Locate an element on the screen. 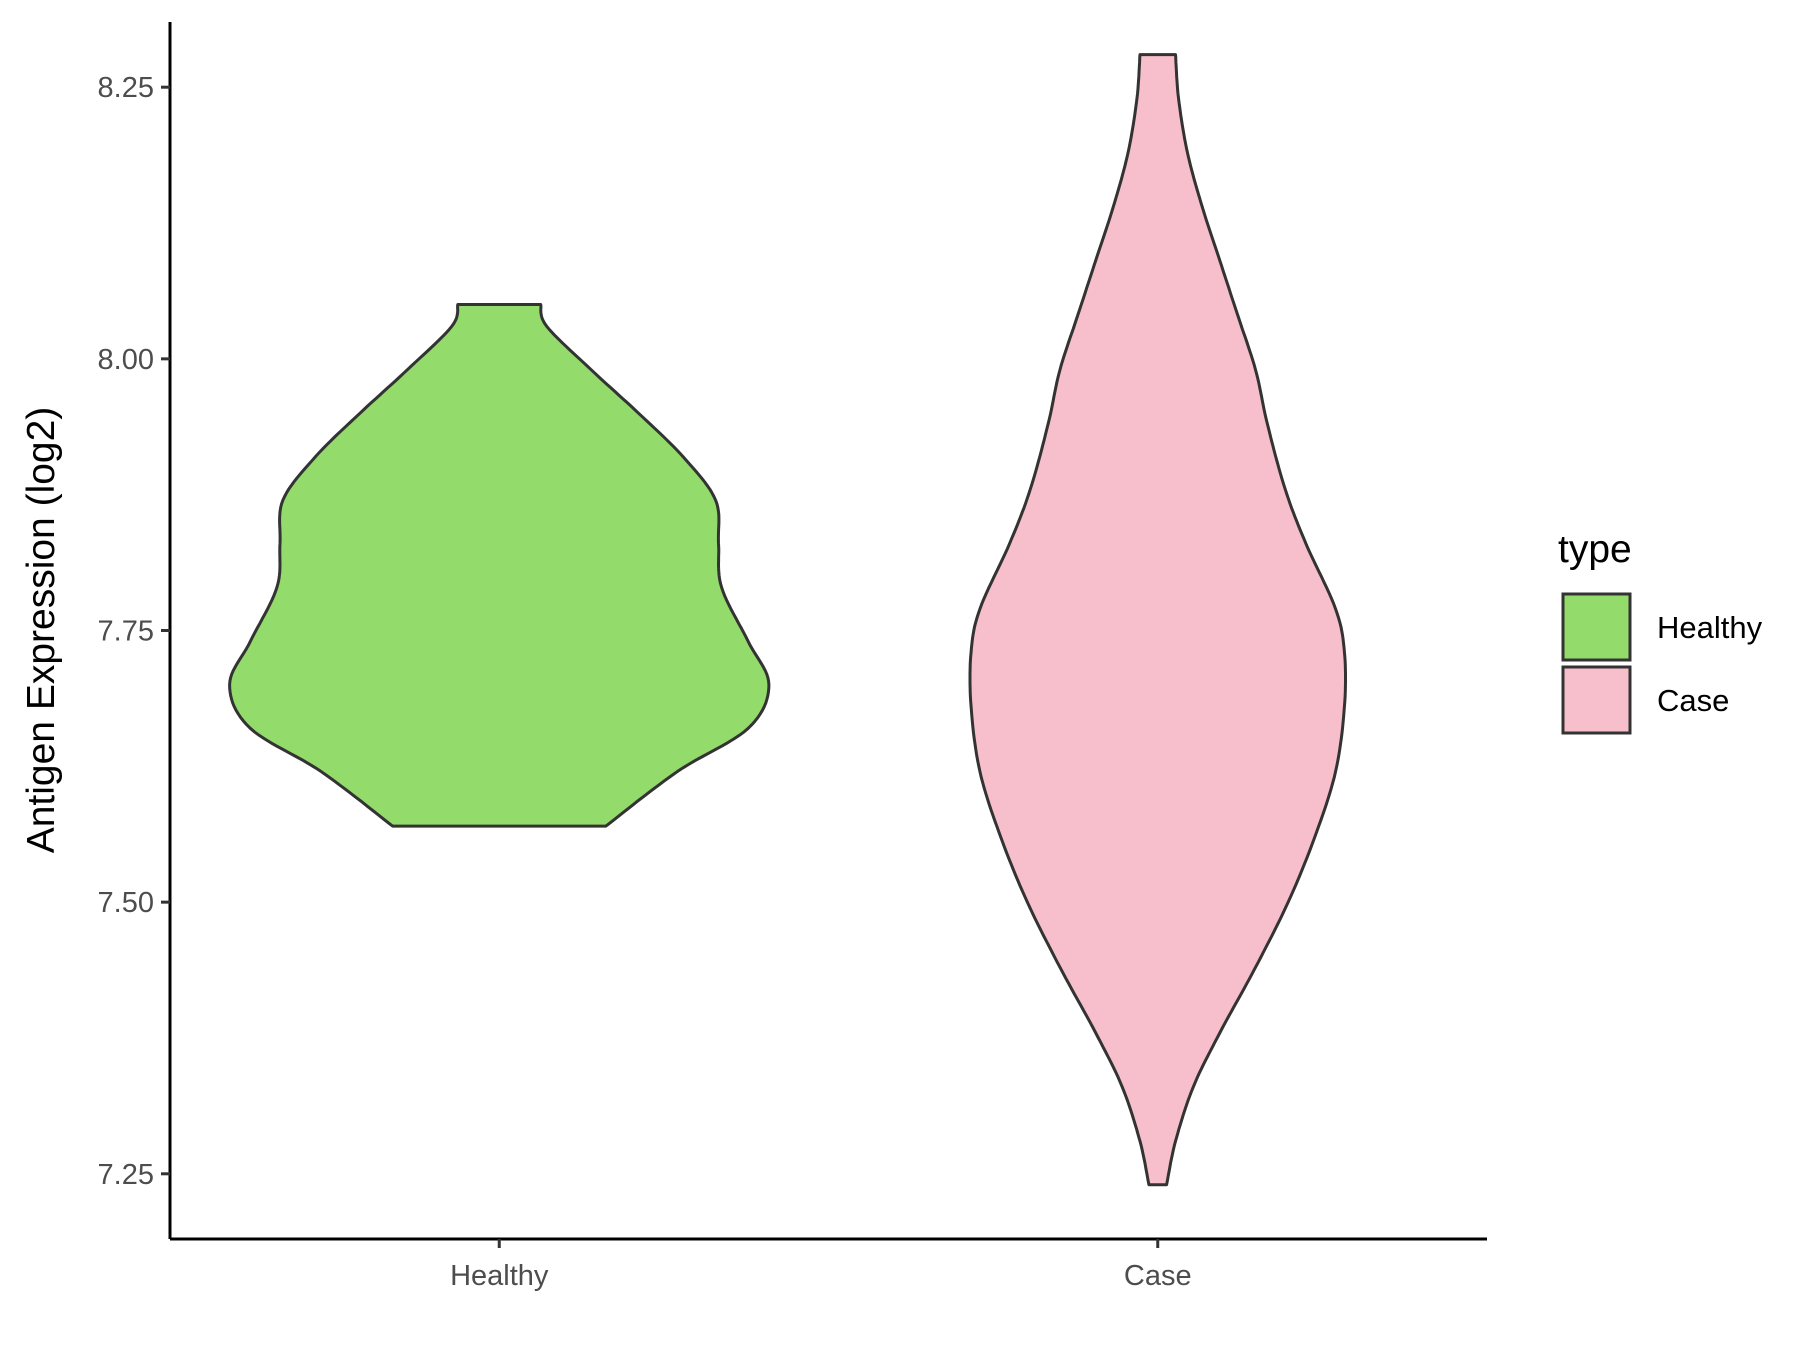 The image size is (1800, 1350). legend-key-case is located at coordinates (1596, 700).